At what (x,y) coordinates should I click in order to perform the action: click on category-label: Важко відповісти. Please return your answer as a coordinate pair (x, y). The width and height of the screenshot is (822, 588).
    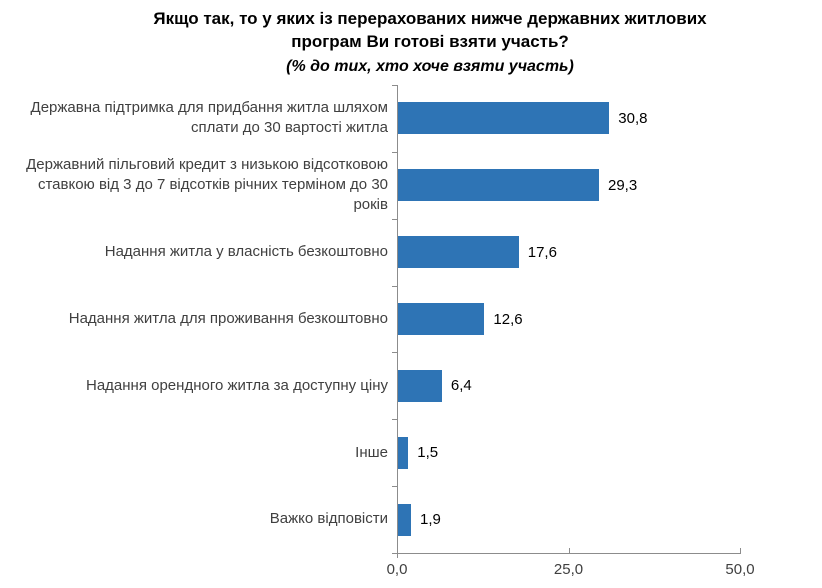
    Looking at the image, I should click on (328, 519).